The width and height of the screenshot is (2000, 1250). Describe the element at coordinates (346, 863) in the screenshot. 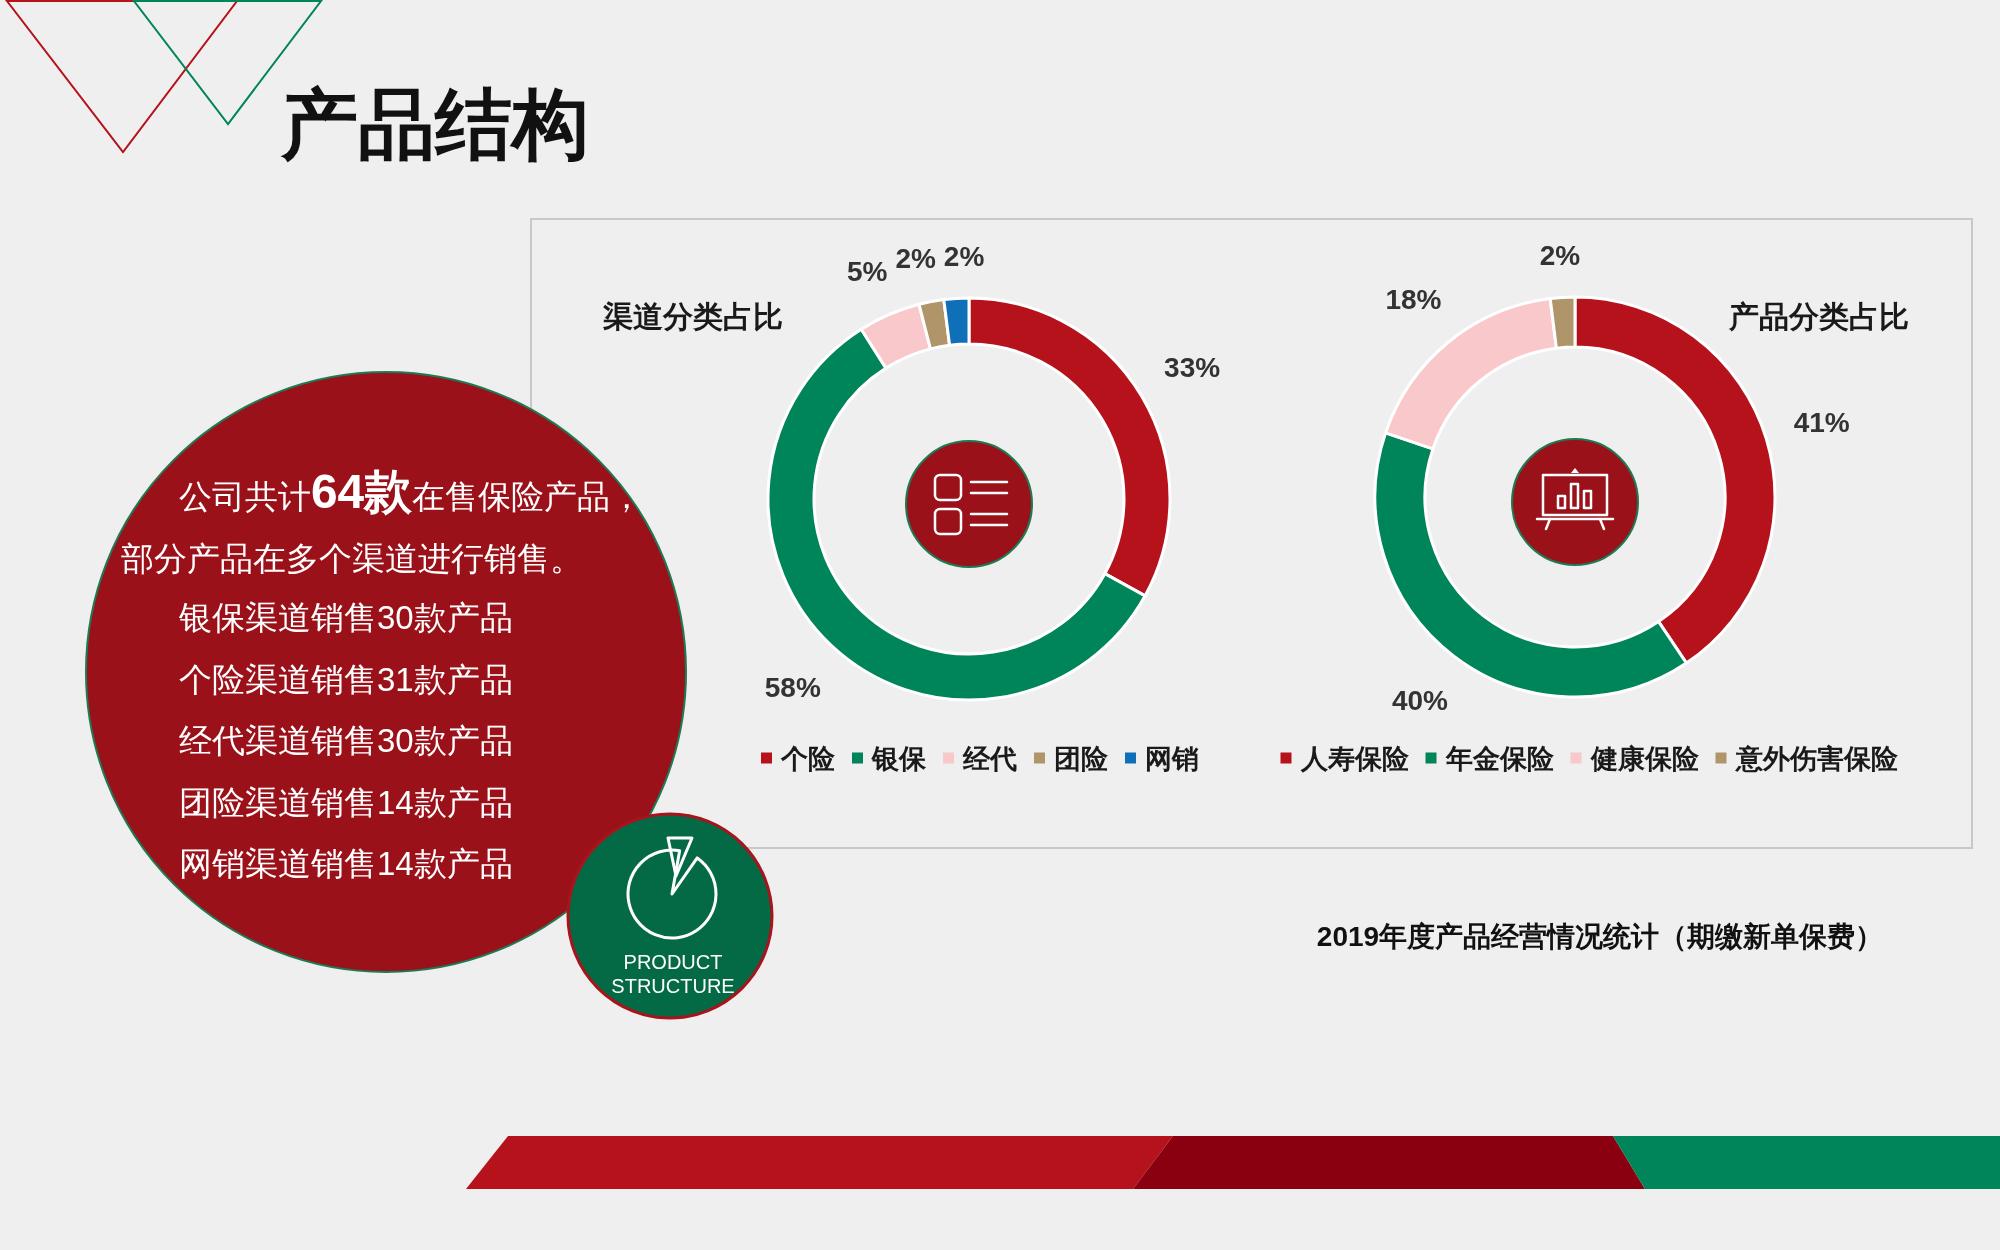

I see `text: 网销渠道销售14款产品` at that location.